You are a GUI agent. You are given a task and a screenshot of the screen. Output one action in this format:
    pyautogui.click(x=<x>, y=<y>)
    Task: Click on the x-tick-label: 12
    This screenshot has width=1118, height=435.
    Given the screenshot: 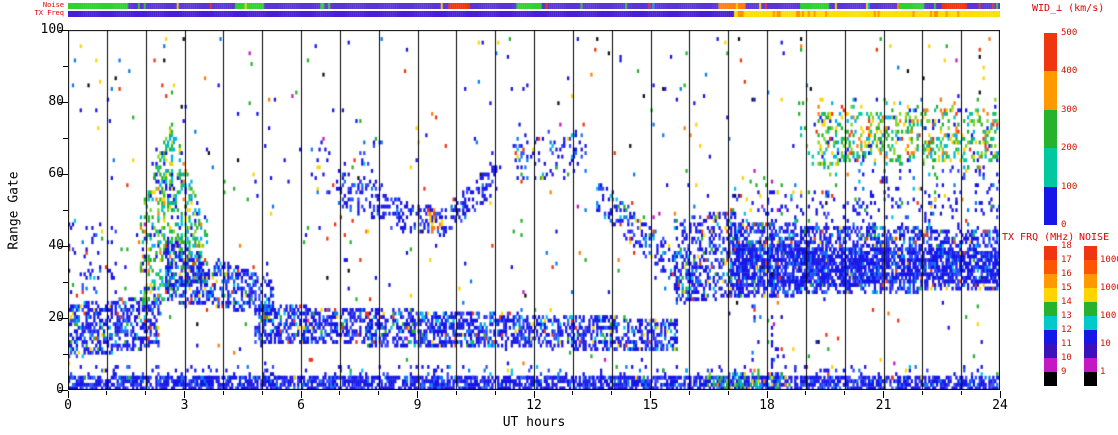 What is the action you would take?
    pyautogui.click(x=534, y=405)
    